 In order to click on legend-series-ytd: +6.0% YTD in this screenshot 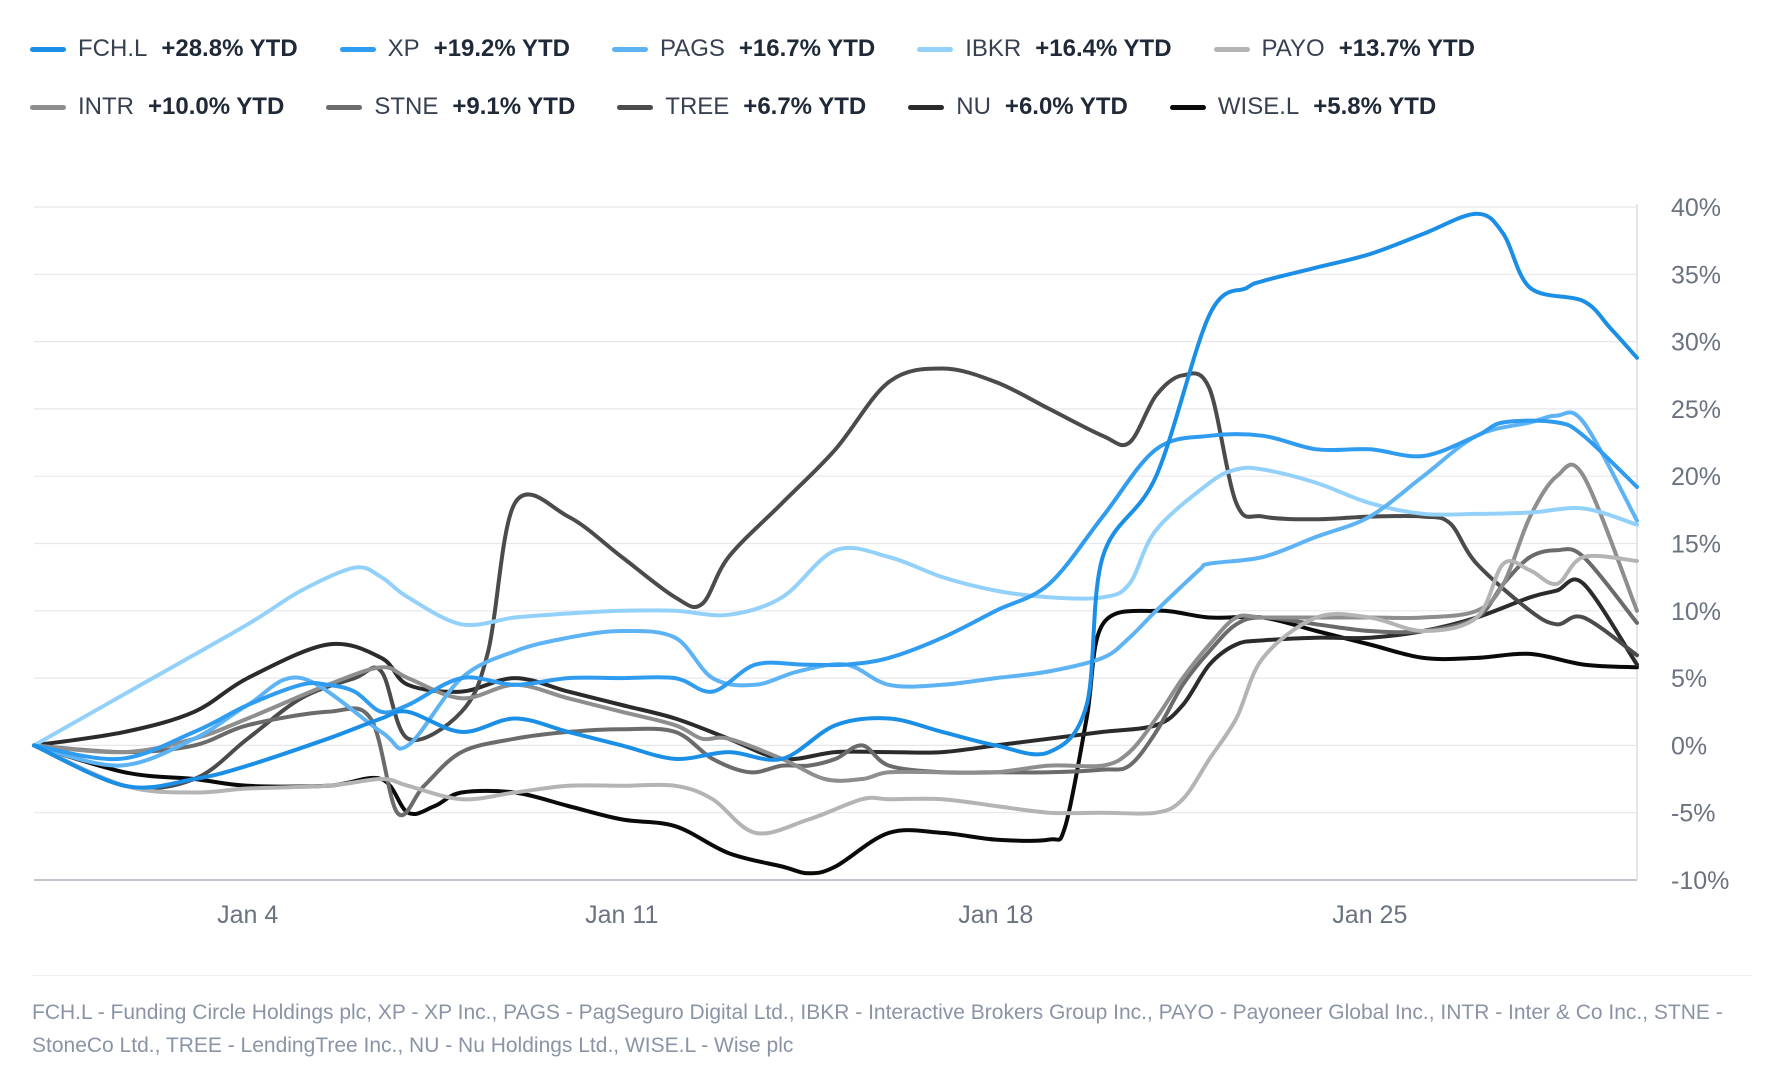, I will do `click(1066, 106)`.